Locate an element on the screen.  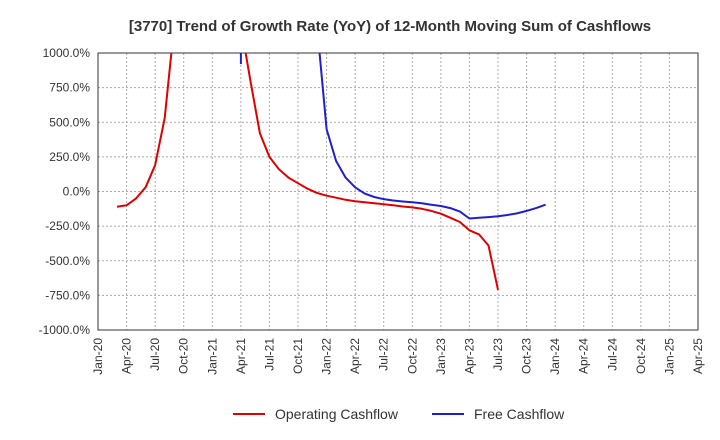
x-tick-label: Jan-25 is located at coordinates (669, 356).